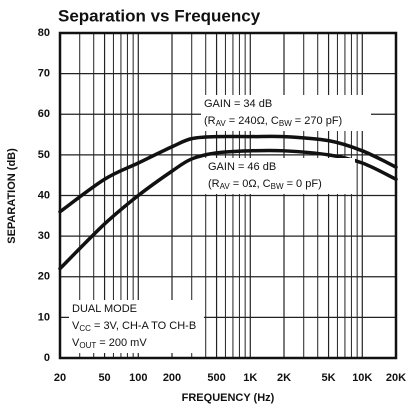  I want to click on annotation: VOUT = 200 mV, so click(109, 343).